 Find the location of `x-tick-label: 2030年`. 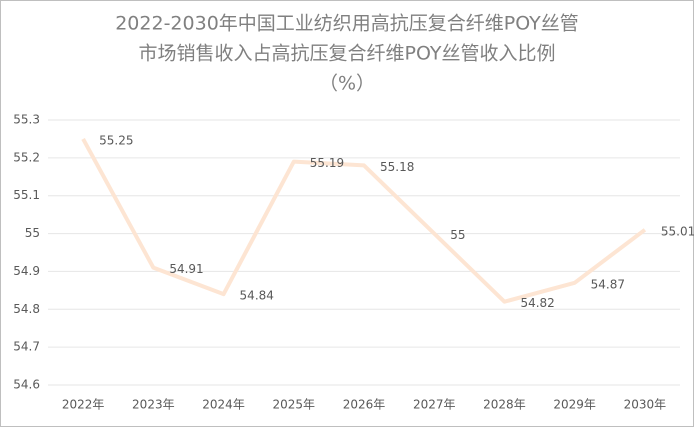

x-tick-label: 2030年 is located at coordinates (645, 405).